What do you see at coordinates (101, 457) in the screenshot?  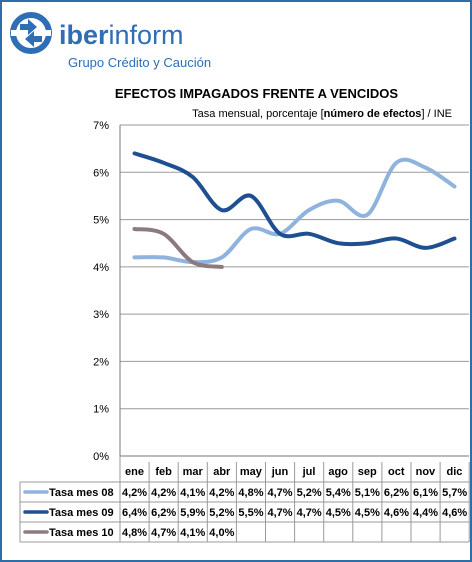 I see `y-tick-label: 0%` at bounding box center [101, 457].